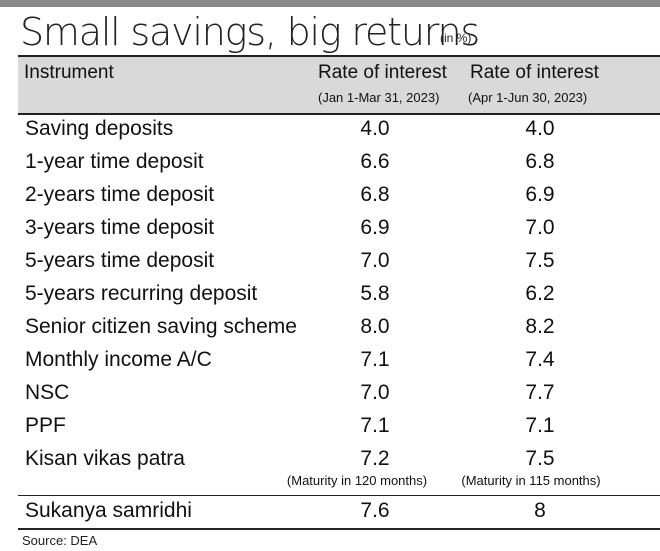 This screenshot has width=660, height=551. I want to click on header-bottom-rule, so click(339, 114).